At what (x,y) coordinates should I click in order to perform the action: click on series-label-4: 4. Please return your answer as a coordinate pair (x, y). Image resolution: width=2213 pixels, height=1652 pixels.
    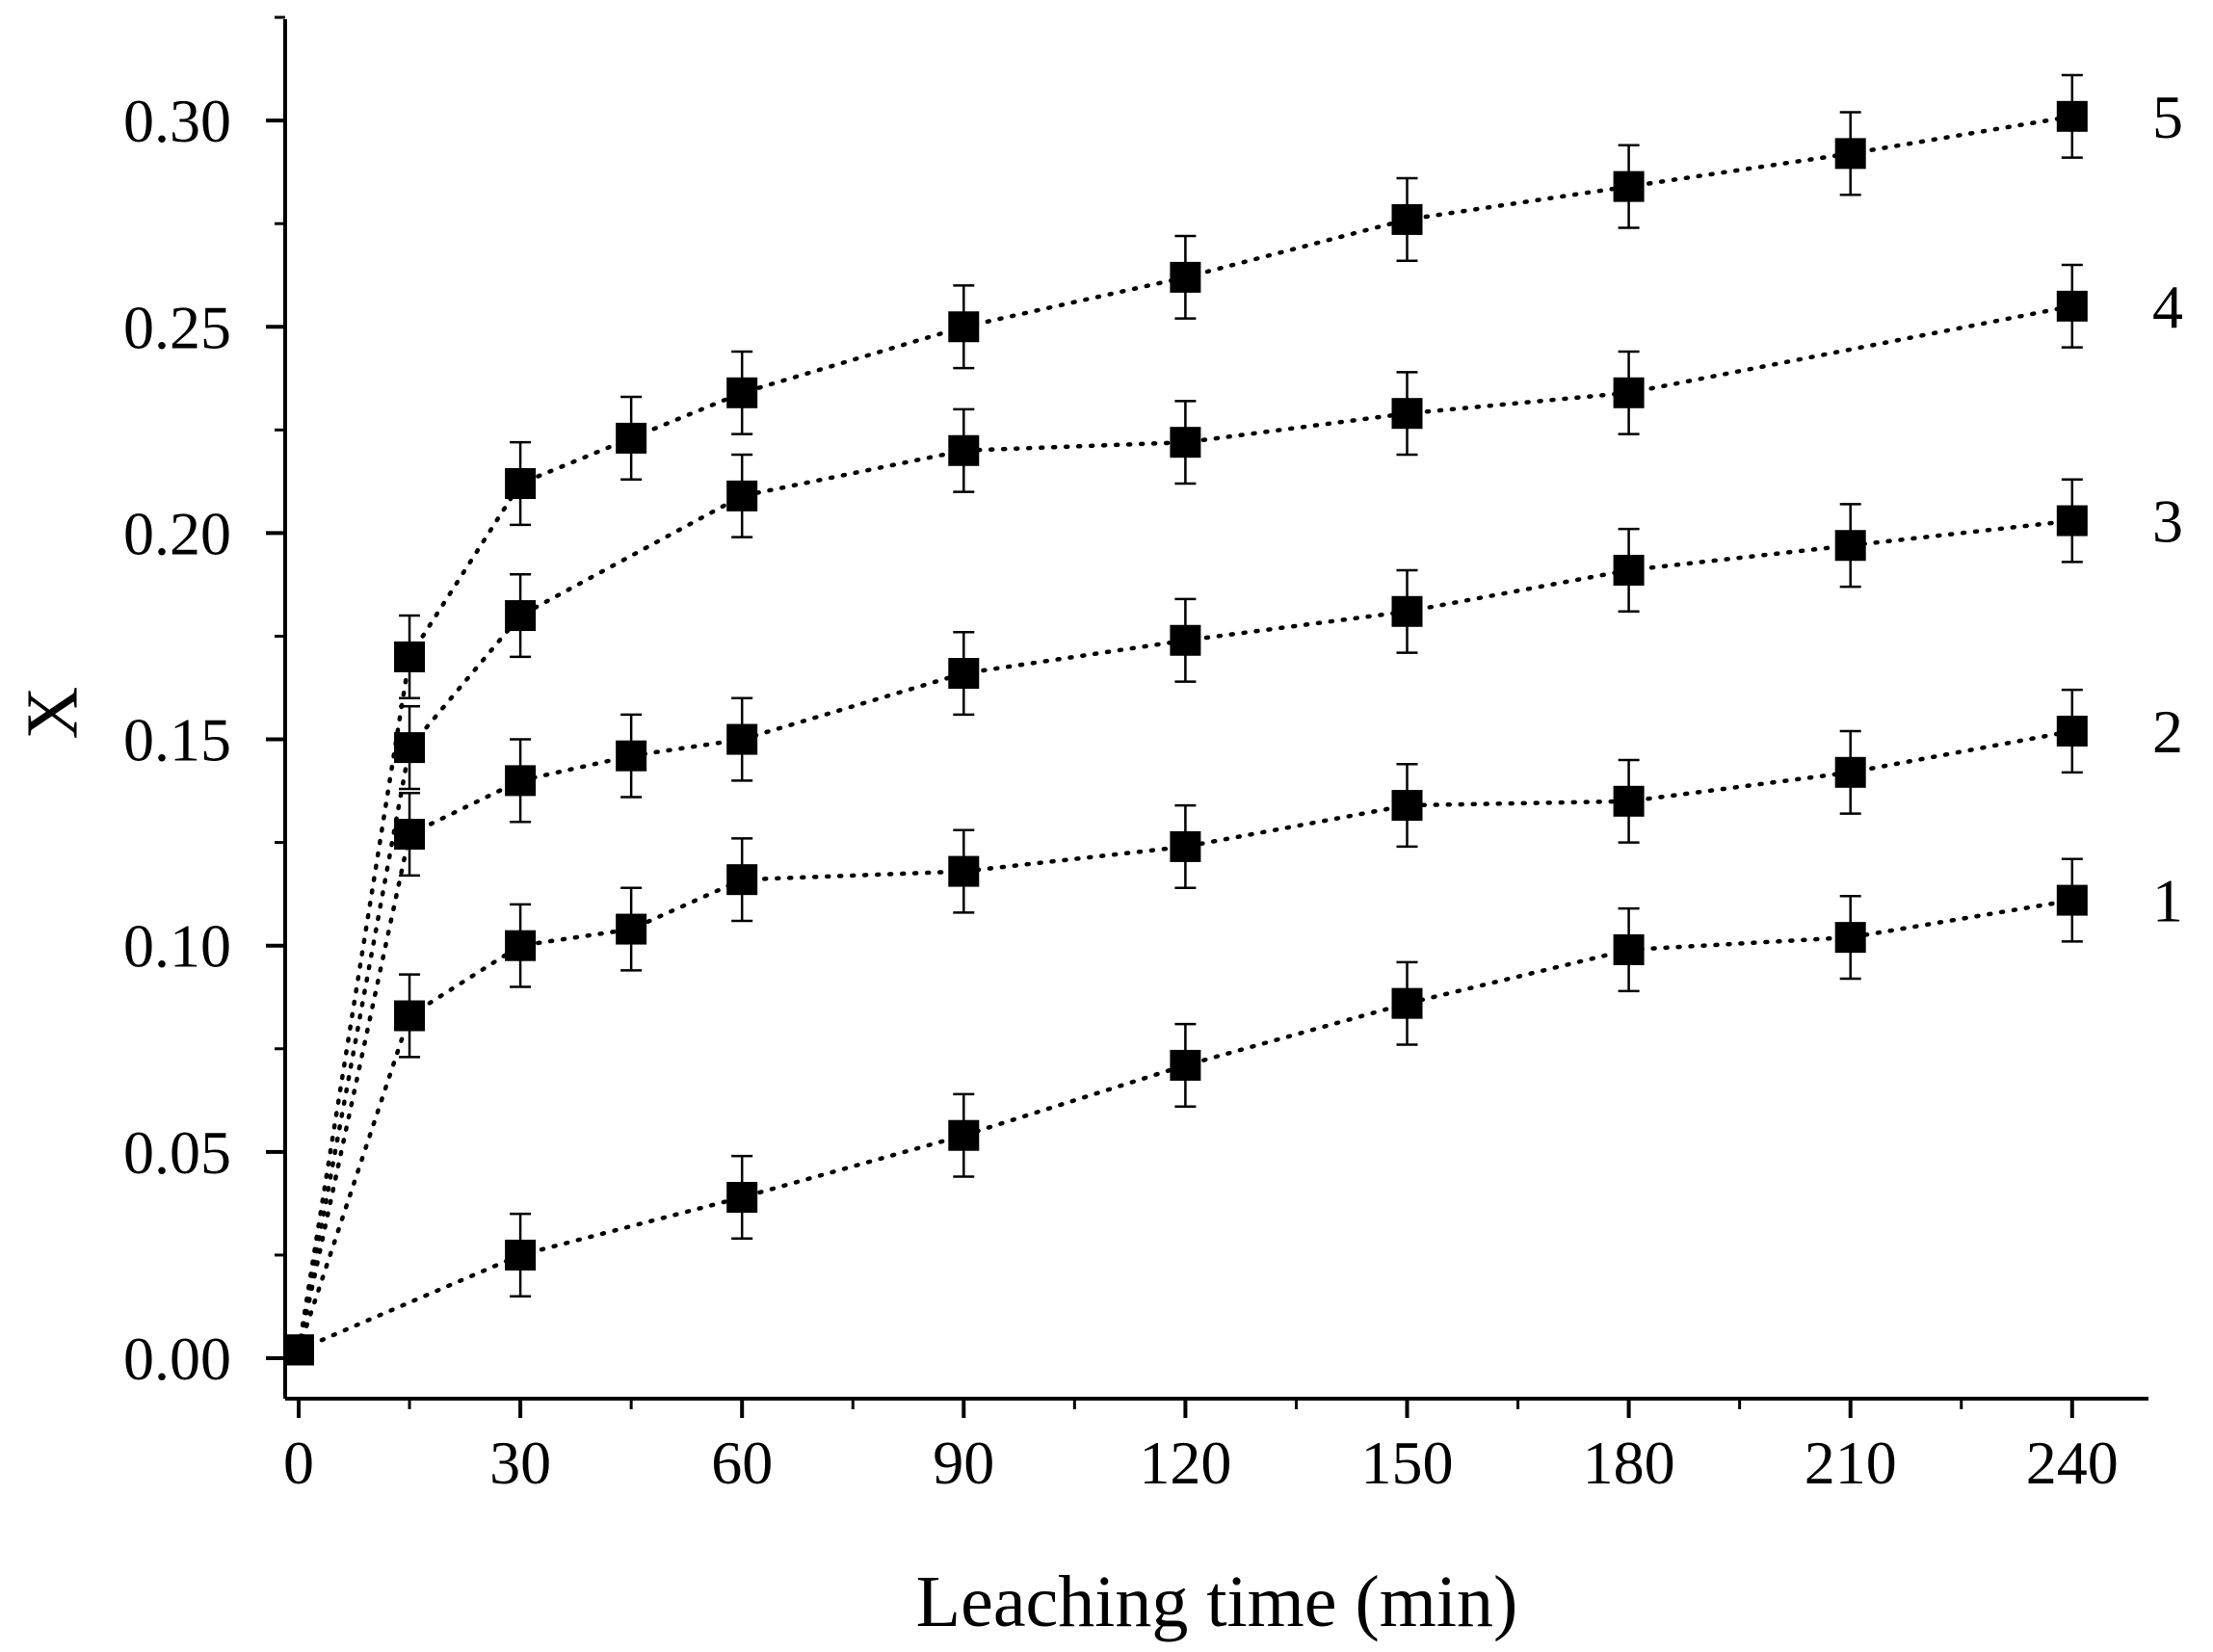
    Looking at the image, I should click on (2167, 307).